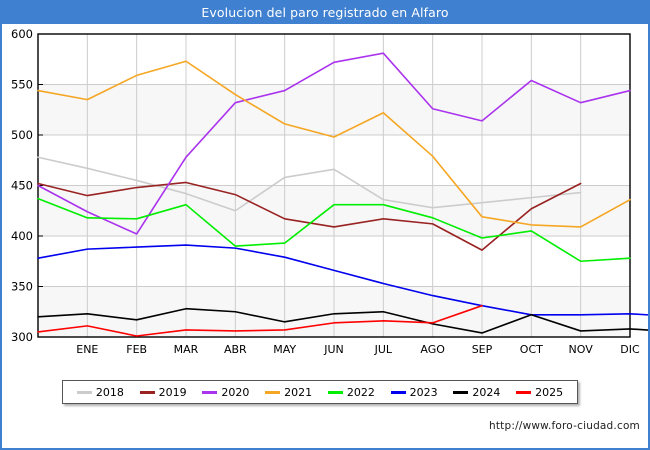 This screenshot has width=650, height=450. I want to click on series-line-2024, so click(342, 320).